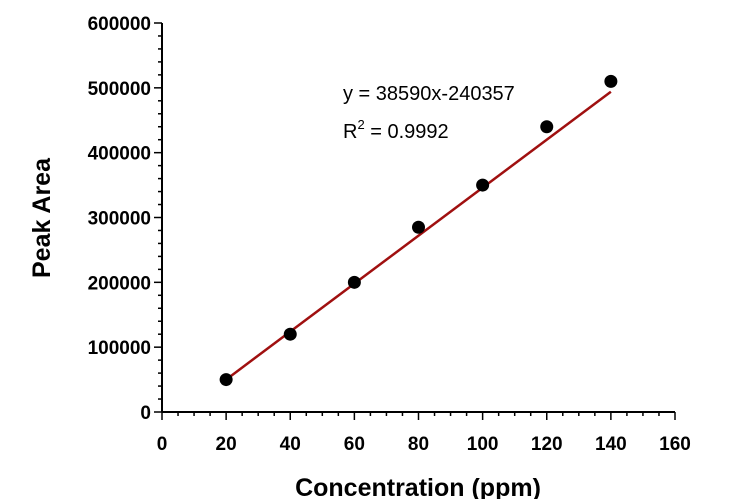 The height and width of the screenshot is (499, 750). What do you see at coordinates (675, 444) in the screenshot?
I see `x-tick-label: 160` at bounding box center [675, 444].